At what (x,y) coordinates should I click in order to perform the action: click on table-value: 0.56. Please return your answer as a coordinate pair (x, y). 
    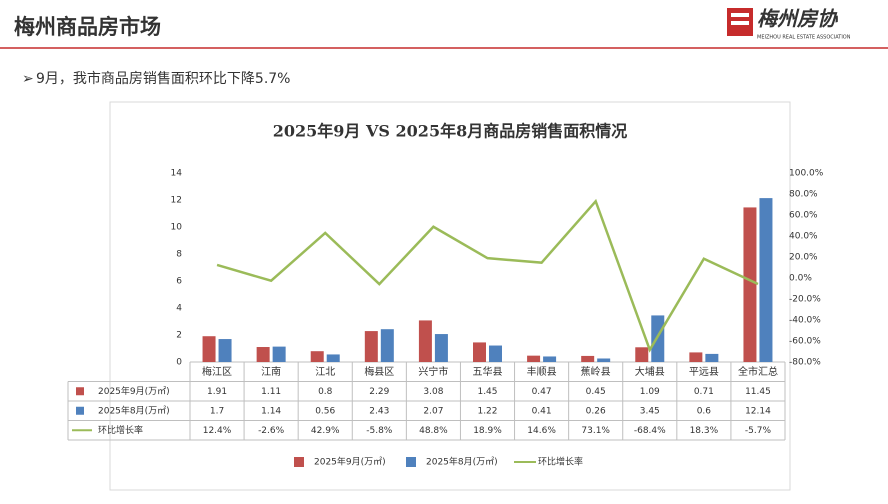
    Looking at the image, I should click on (325, 411).